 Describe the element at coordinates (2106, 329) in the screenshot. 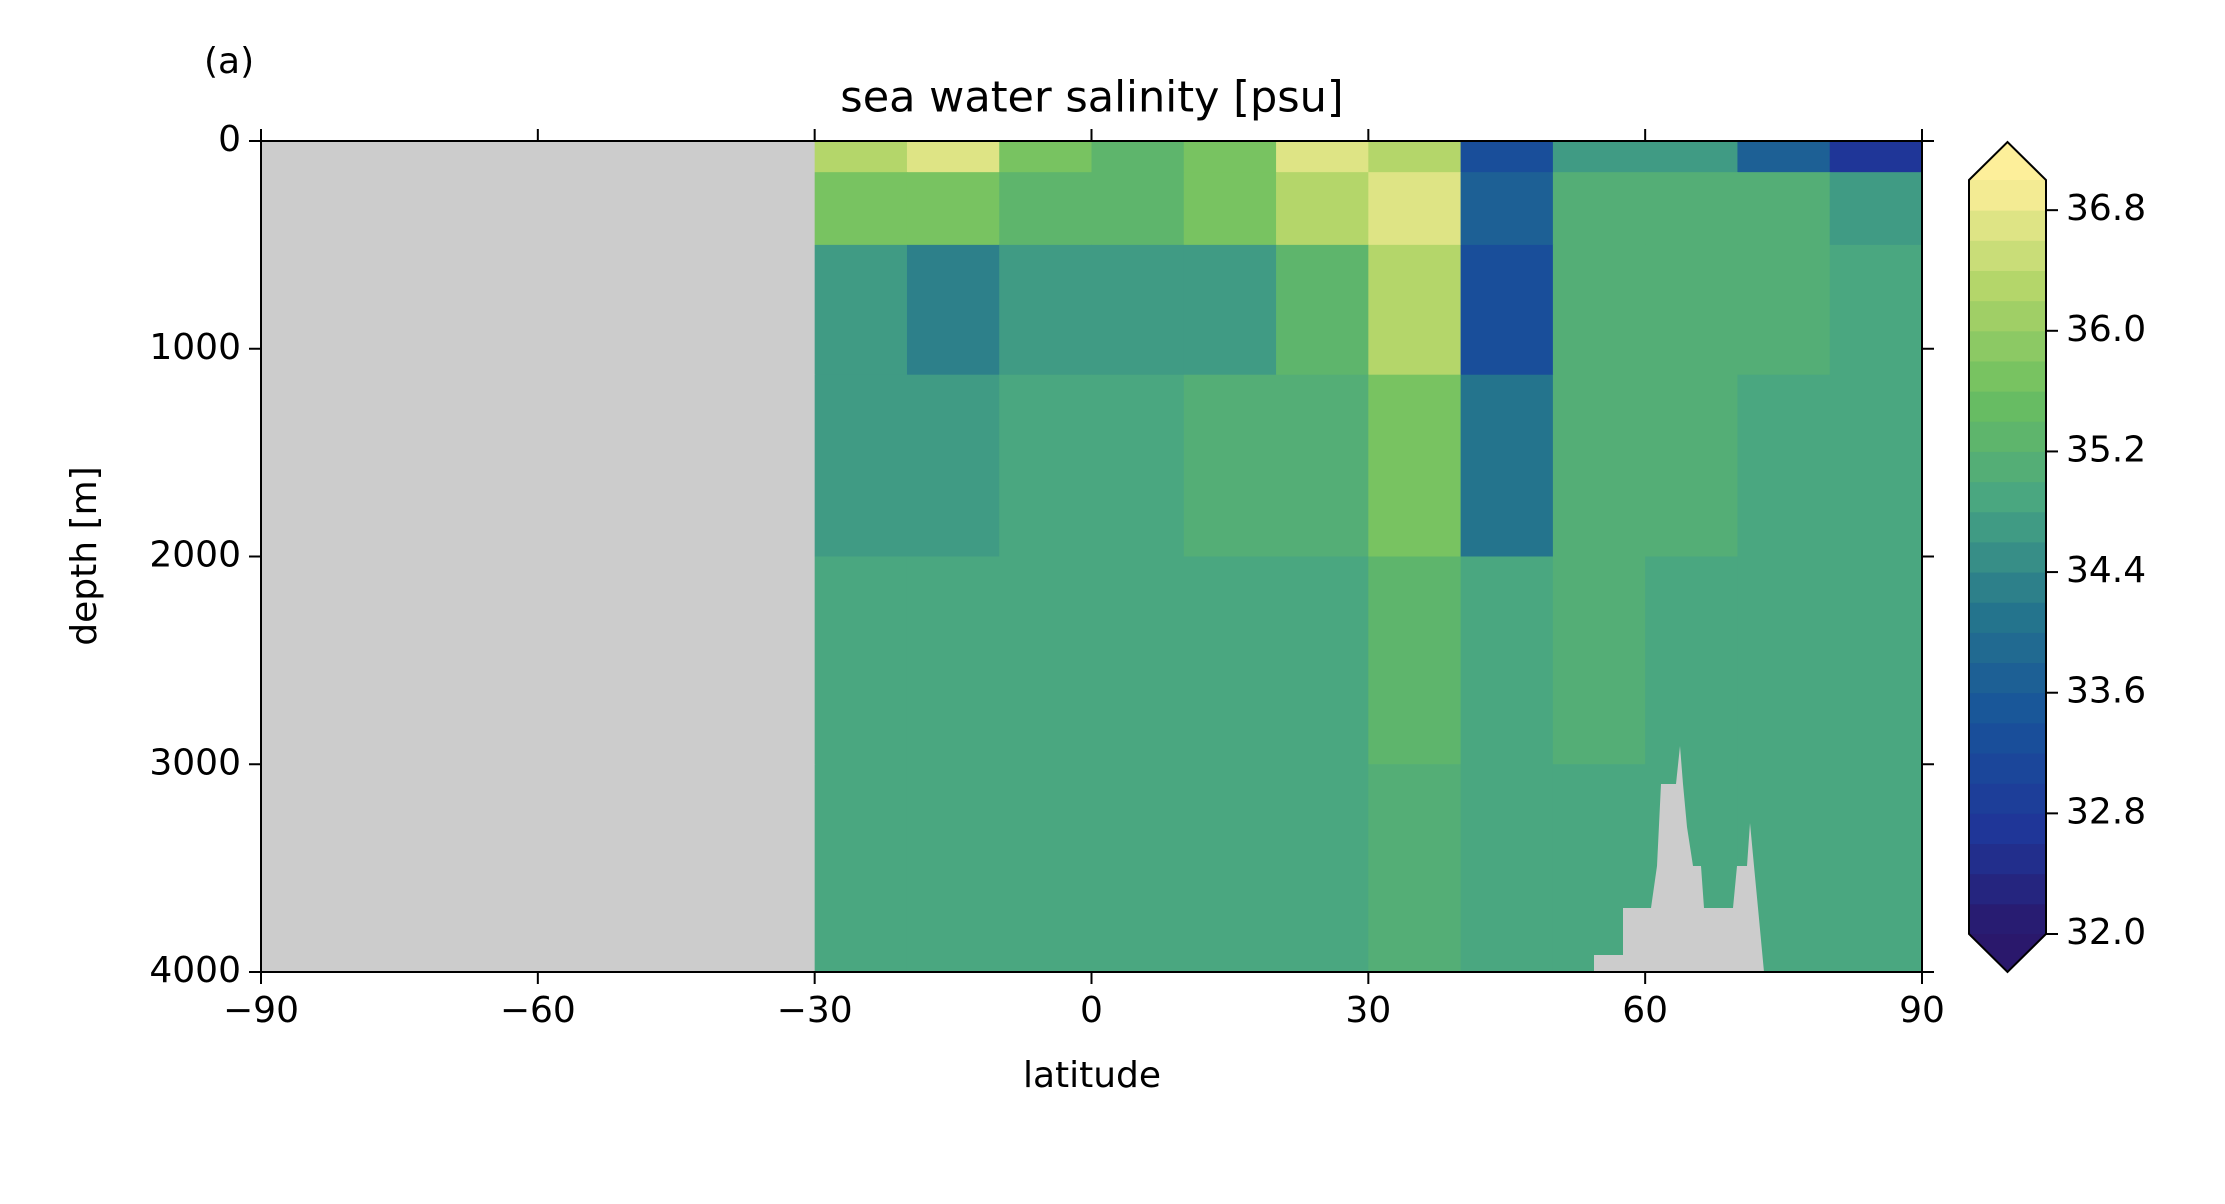

I see `colorbar-tick-label: 36.0` at that location.